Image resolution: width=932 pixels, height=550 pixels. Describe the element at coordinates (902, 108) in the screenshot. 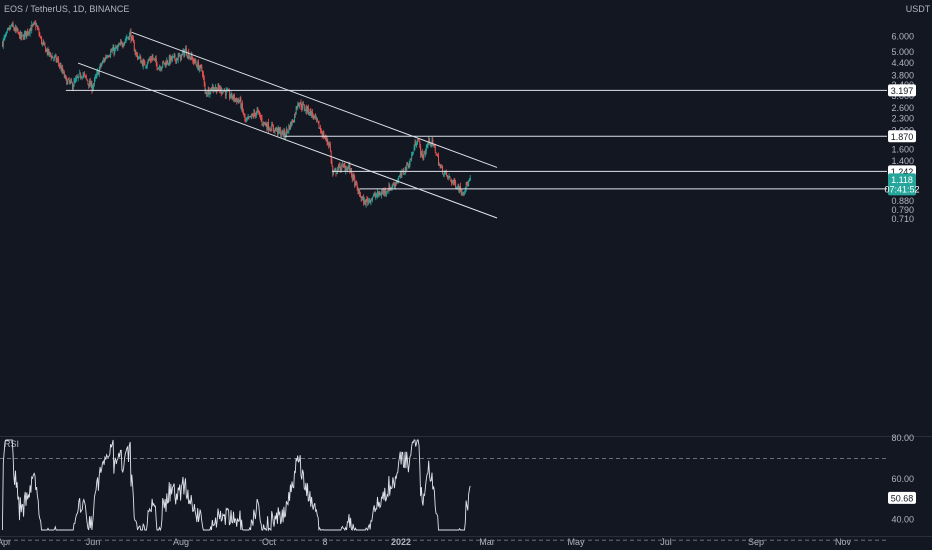

I see `price-tick-label: 2.600` at that location.